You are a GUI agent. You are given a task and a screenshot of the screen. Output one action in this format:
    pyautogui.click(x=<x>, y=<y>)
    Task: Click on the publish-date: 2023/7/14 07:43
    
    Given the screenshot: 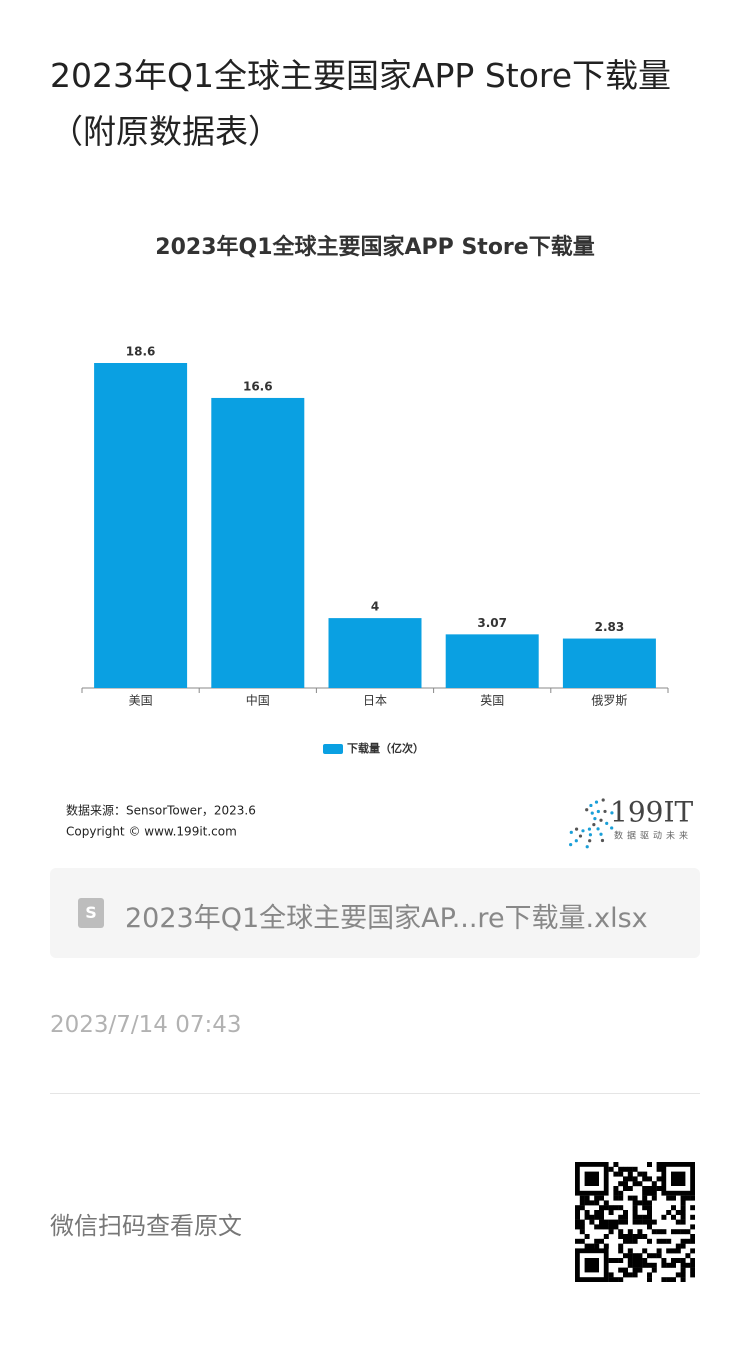 What is the action you would take?
    pyautogui.click(x=146, y=1025)
    